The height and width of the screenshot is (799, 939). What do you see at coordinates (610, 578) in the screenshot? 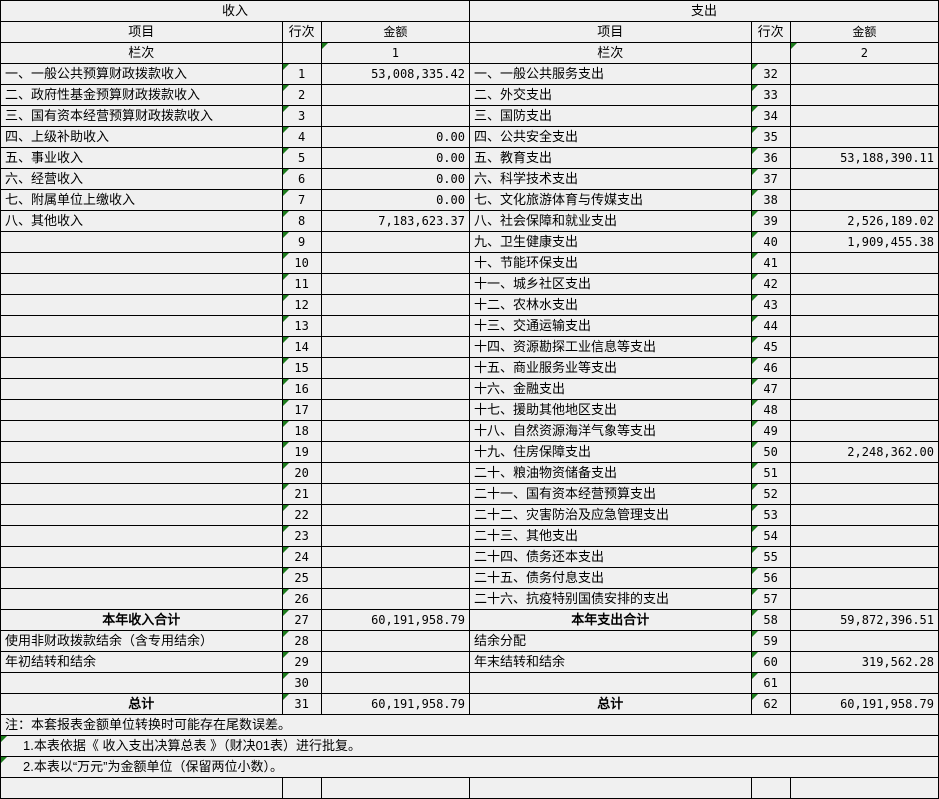
I see `expense-item-56: 二十五、债务付息支出` at bounding box center [610, 578].